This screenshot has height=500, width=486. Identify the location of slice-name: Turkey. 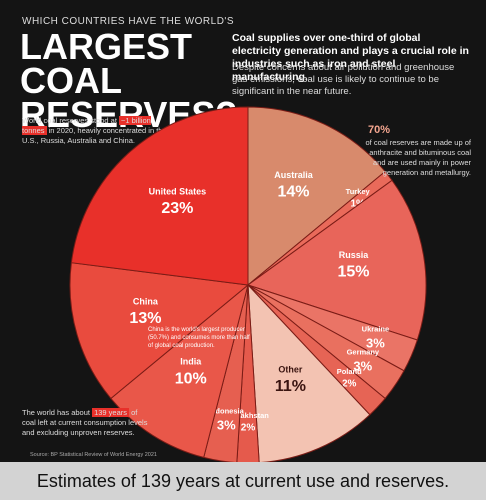
(358, 191).